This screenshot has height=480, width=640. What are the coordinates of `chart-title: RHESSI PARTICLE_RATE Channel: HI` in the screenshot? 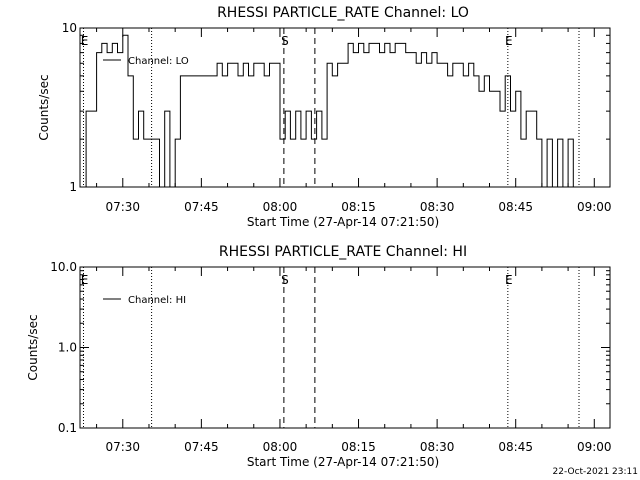 It's located at (343, 252).